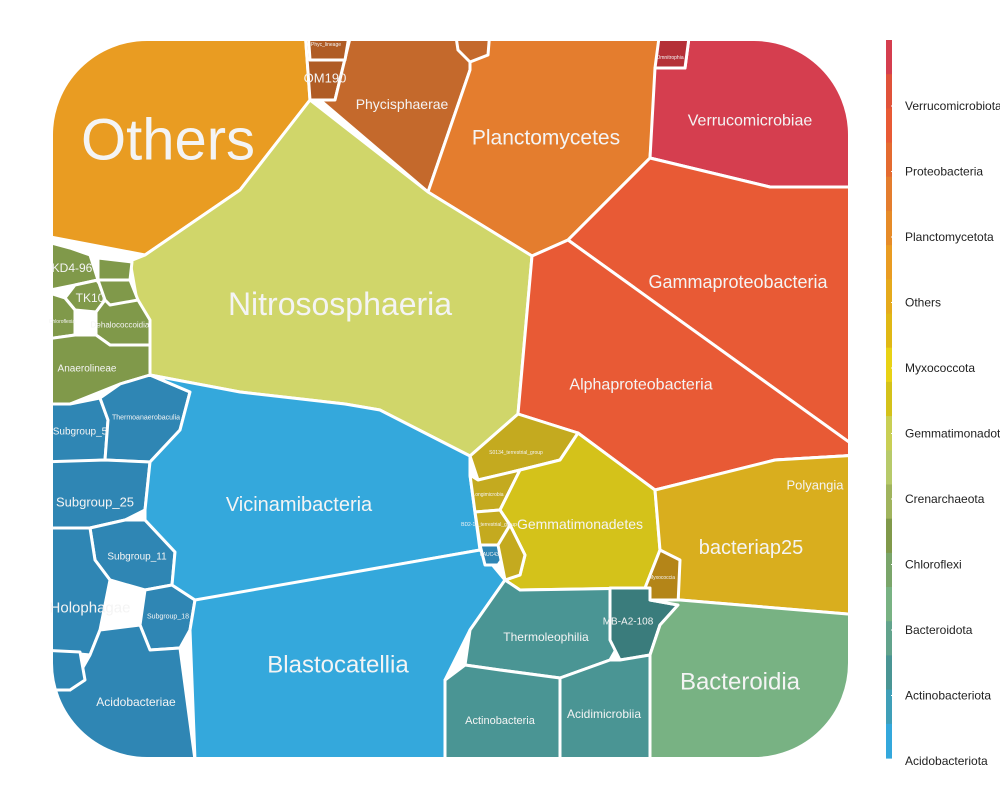  What do you see at coordinates (502, 710) in the screenshot?
I see `cell-actinobacteria` at bounding box center [502, 710].